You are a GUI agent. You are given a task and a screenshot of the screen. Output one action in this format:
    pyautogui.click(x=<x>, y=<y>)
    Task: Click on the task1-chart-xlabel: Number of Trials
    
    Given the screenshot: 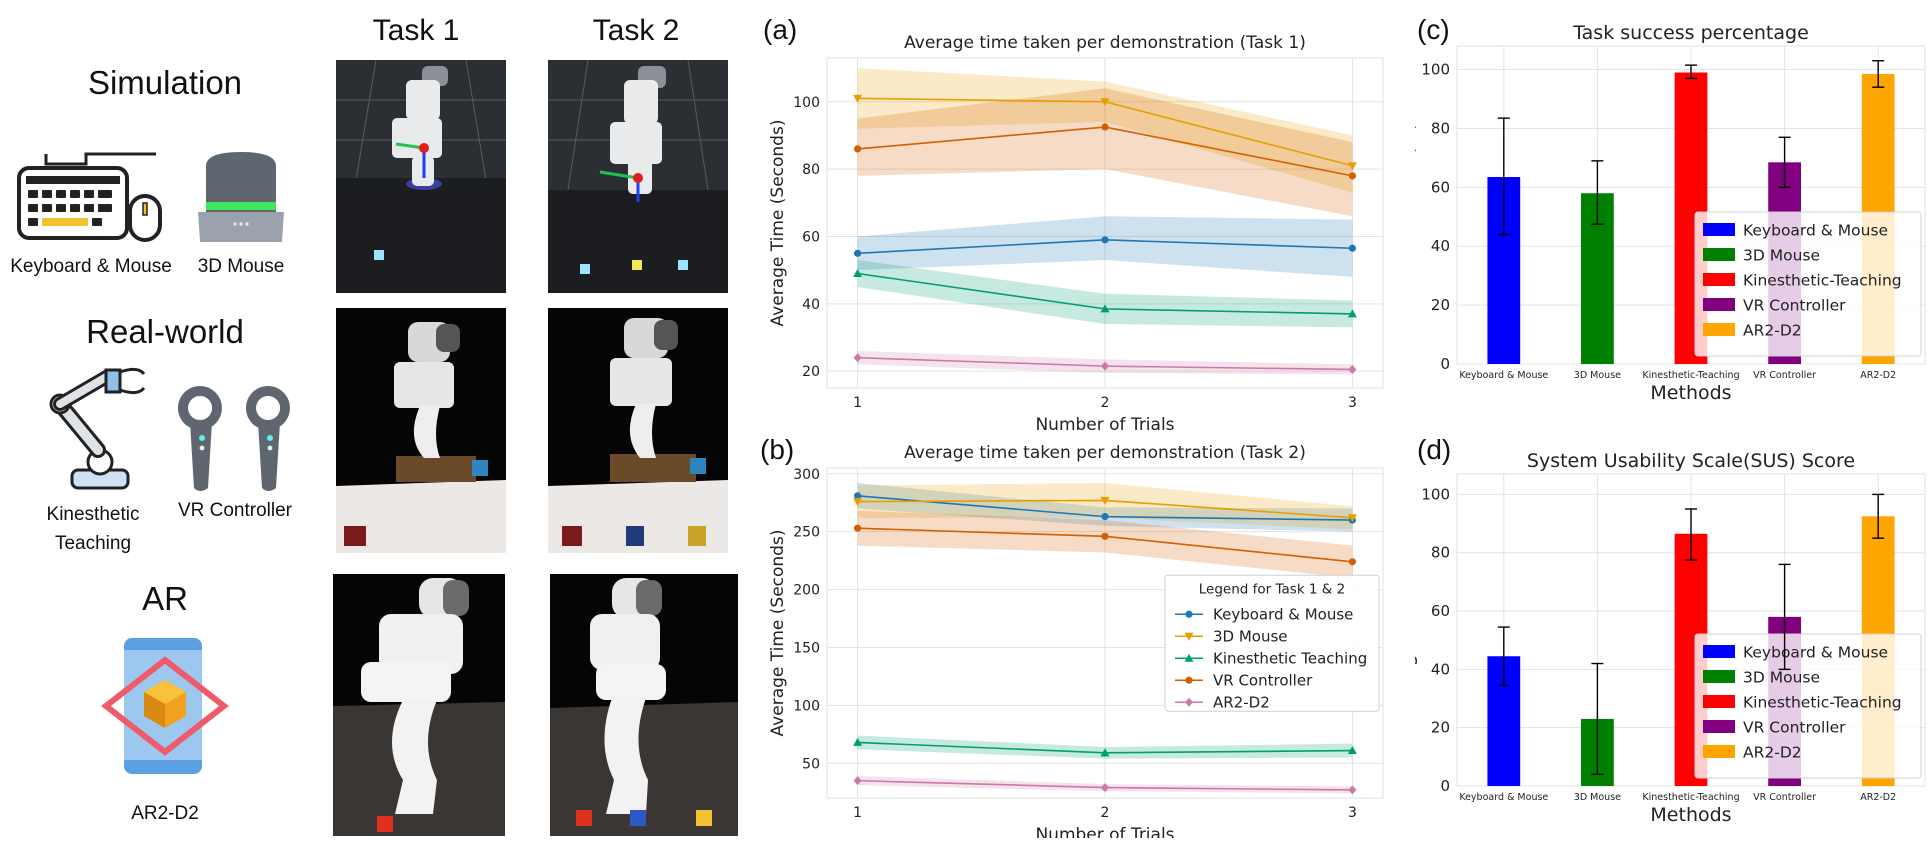 What is the action you would take?
    pyautogui.click(x=1104, y=425)
    